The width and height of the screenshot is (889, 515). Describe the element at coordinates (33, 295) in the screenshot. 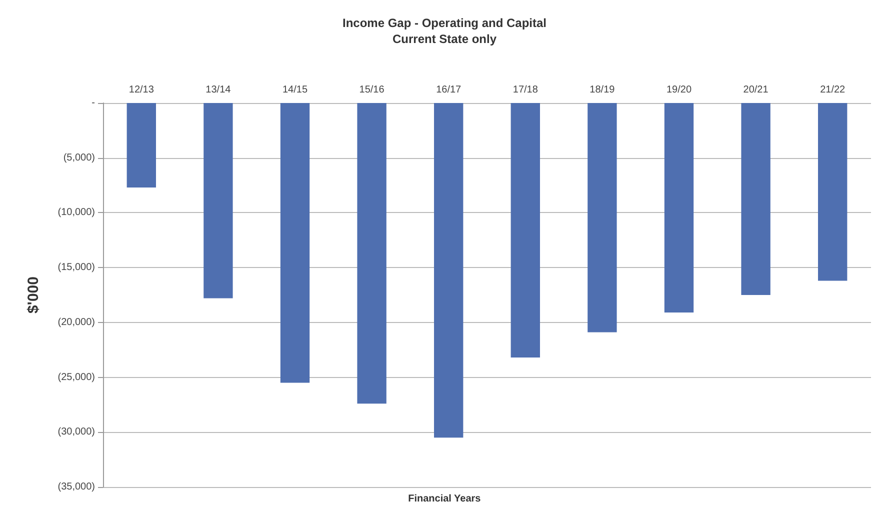

I see `y-axis-title: $'000` at that location.